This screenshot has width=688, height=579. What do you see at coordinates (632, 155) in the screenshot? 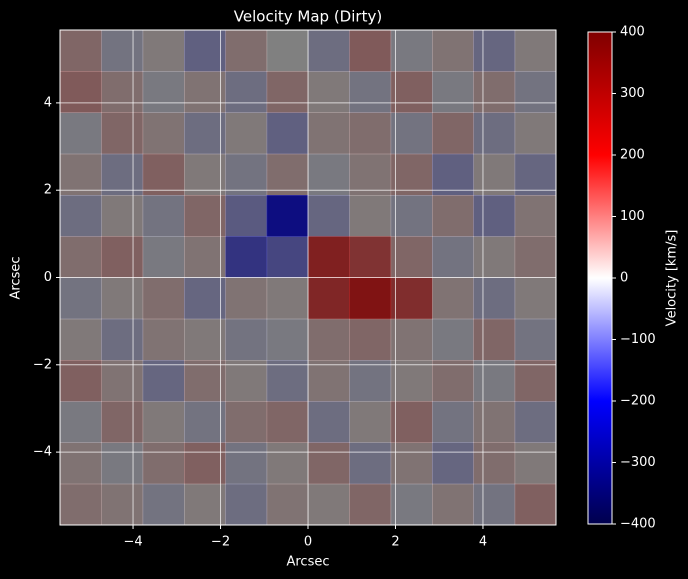
I see `colorbar-tick-label: 200` at bounding box center [632, 155].